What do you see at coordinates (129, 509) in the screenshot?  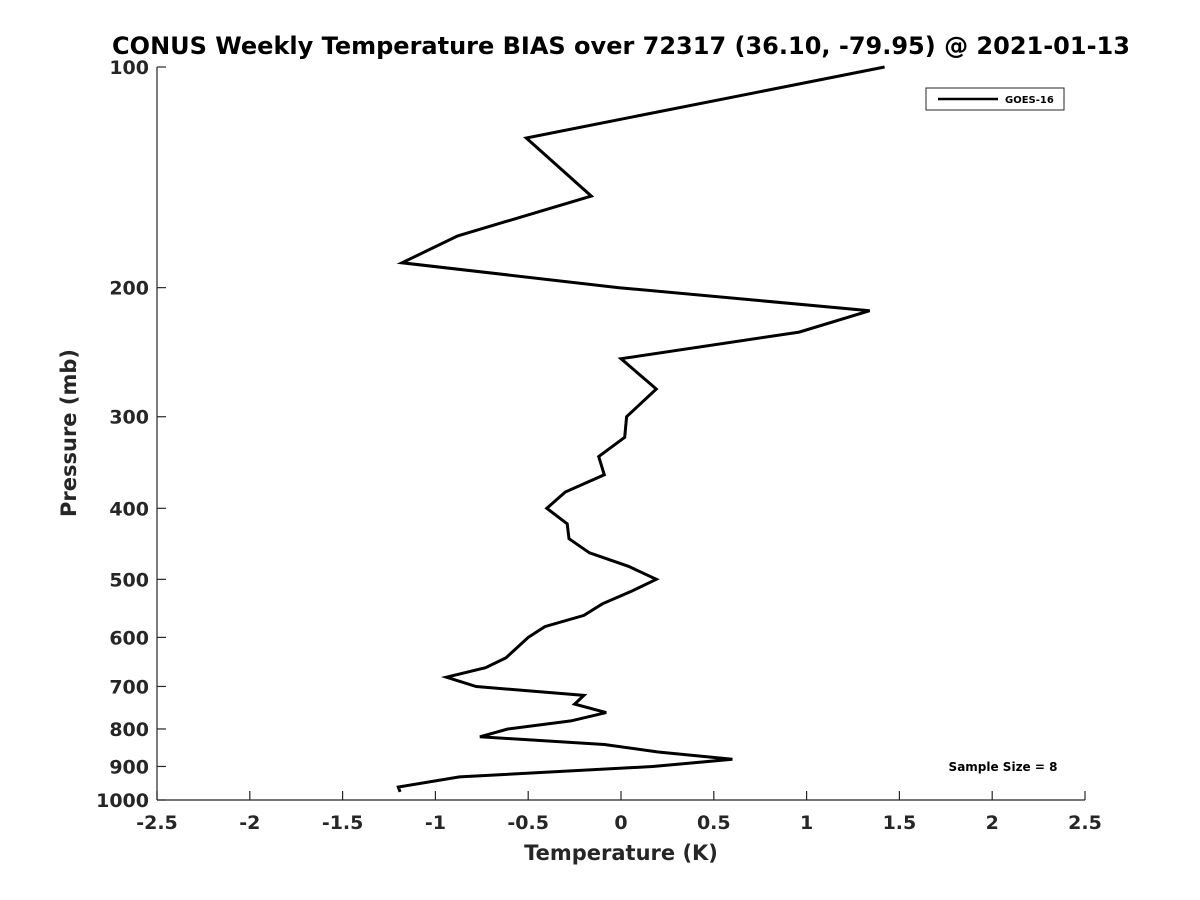 I see `y-tick-label: 400` at bounding box center [129, 509].